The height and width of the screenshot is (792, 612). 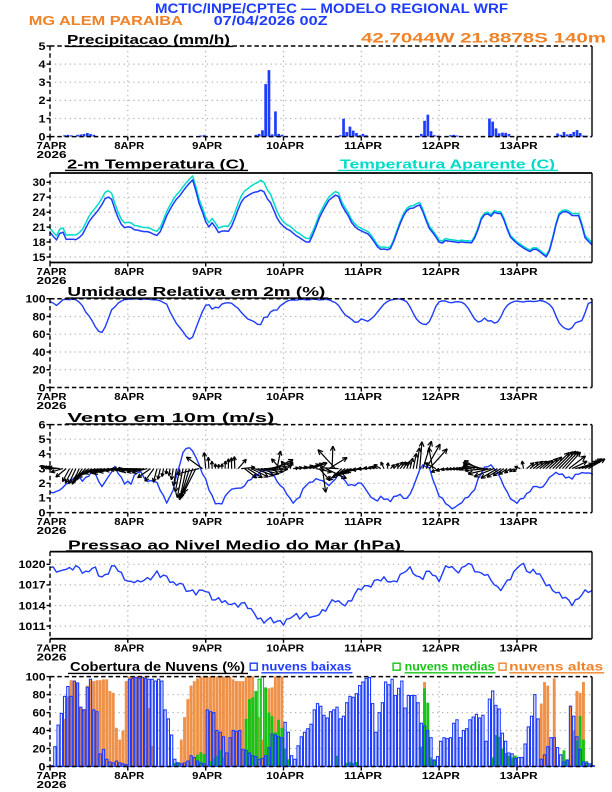 What do you see at coordinates (32, 627) in the screenshot?
I see `svg-text: 1011` at bounding box center [32, 627].